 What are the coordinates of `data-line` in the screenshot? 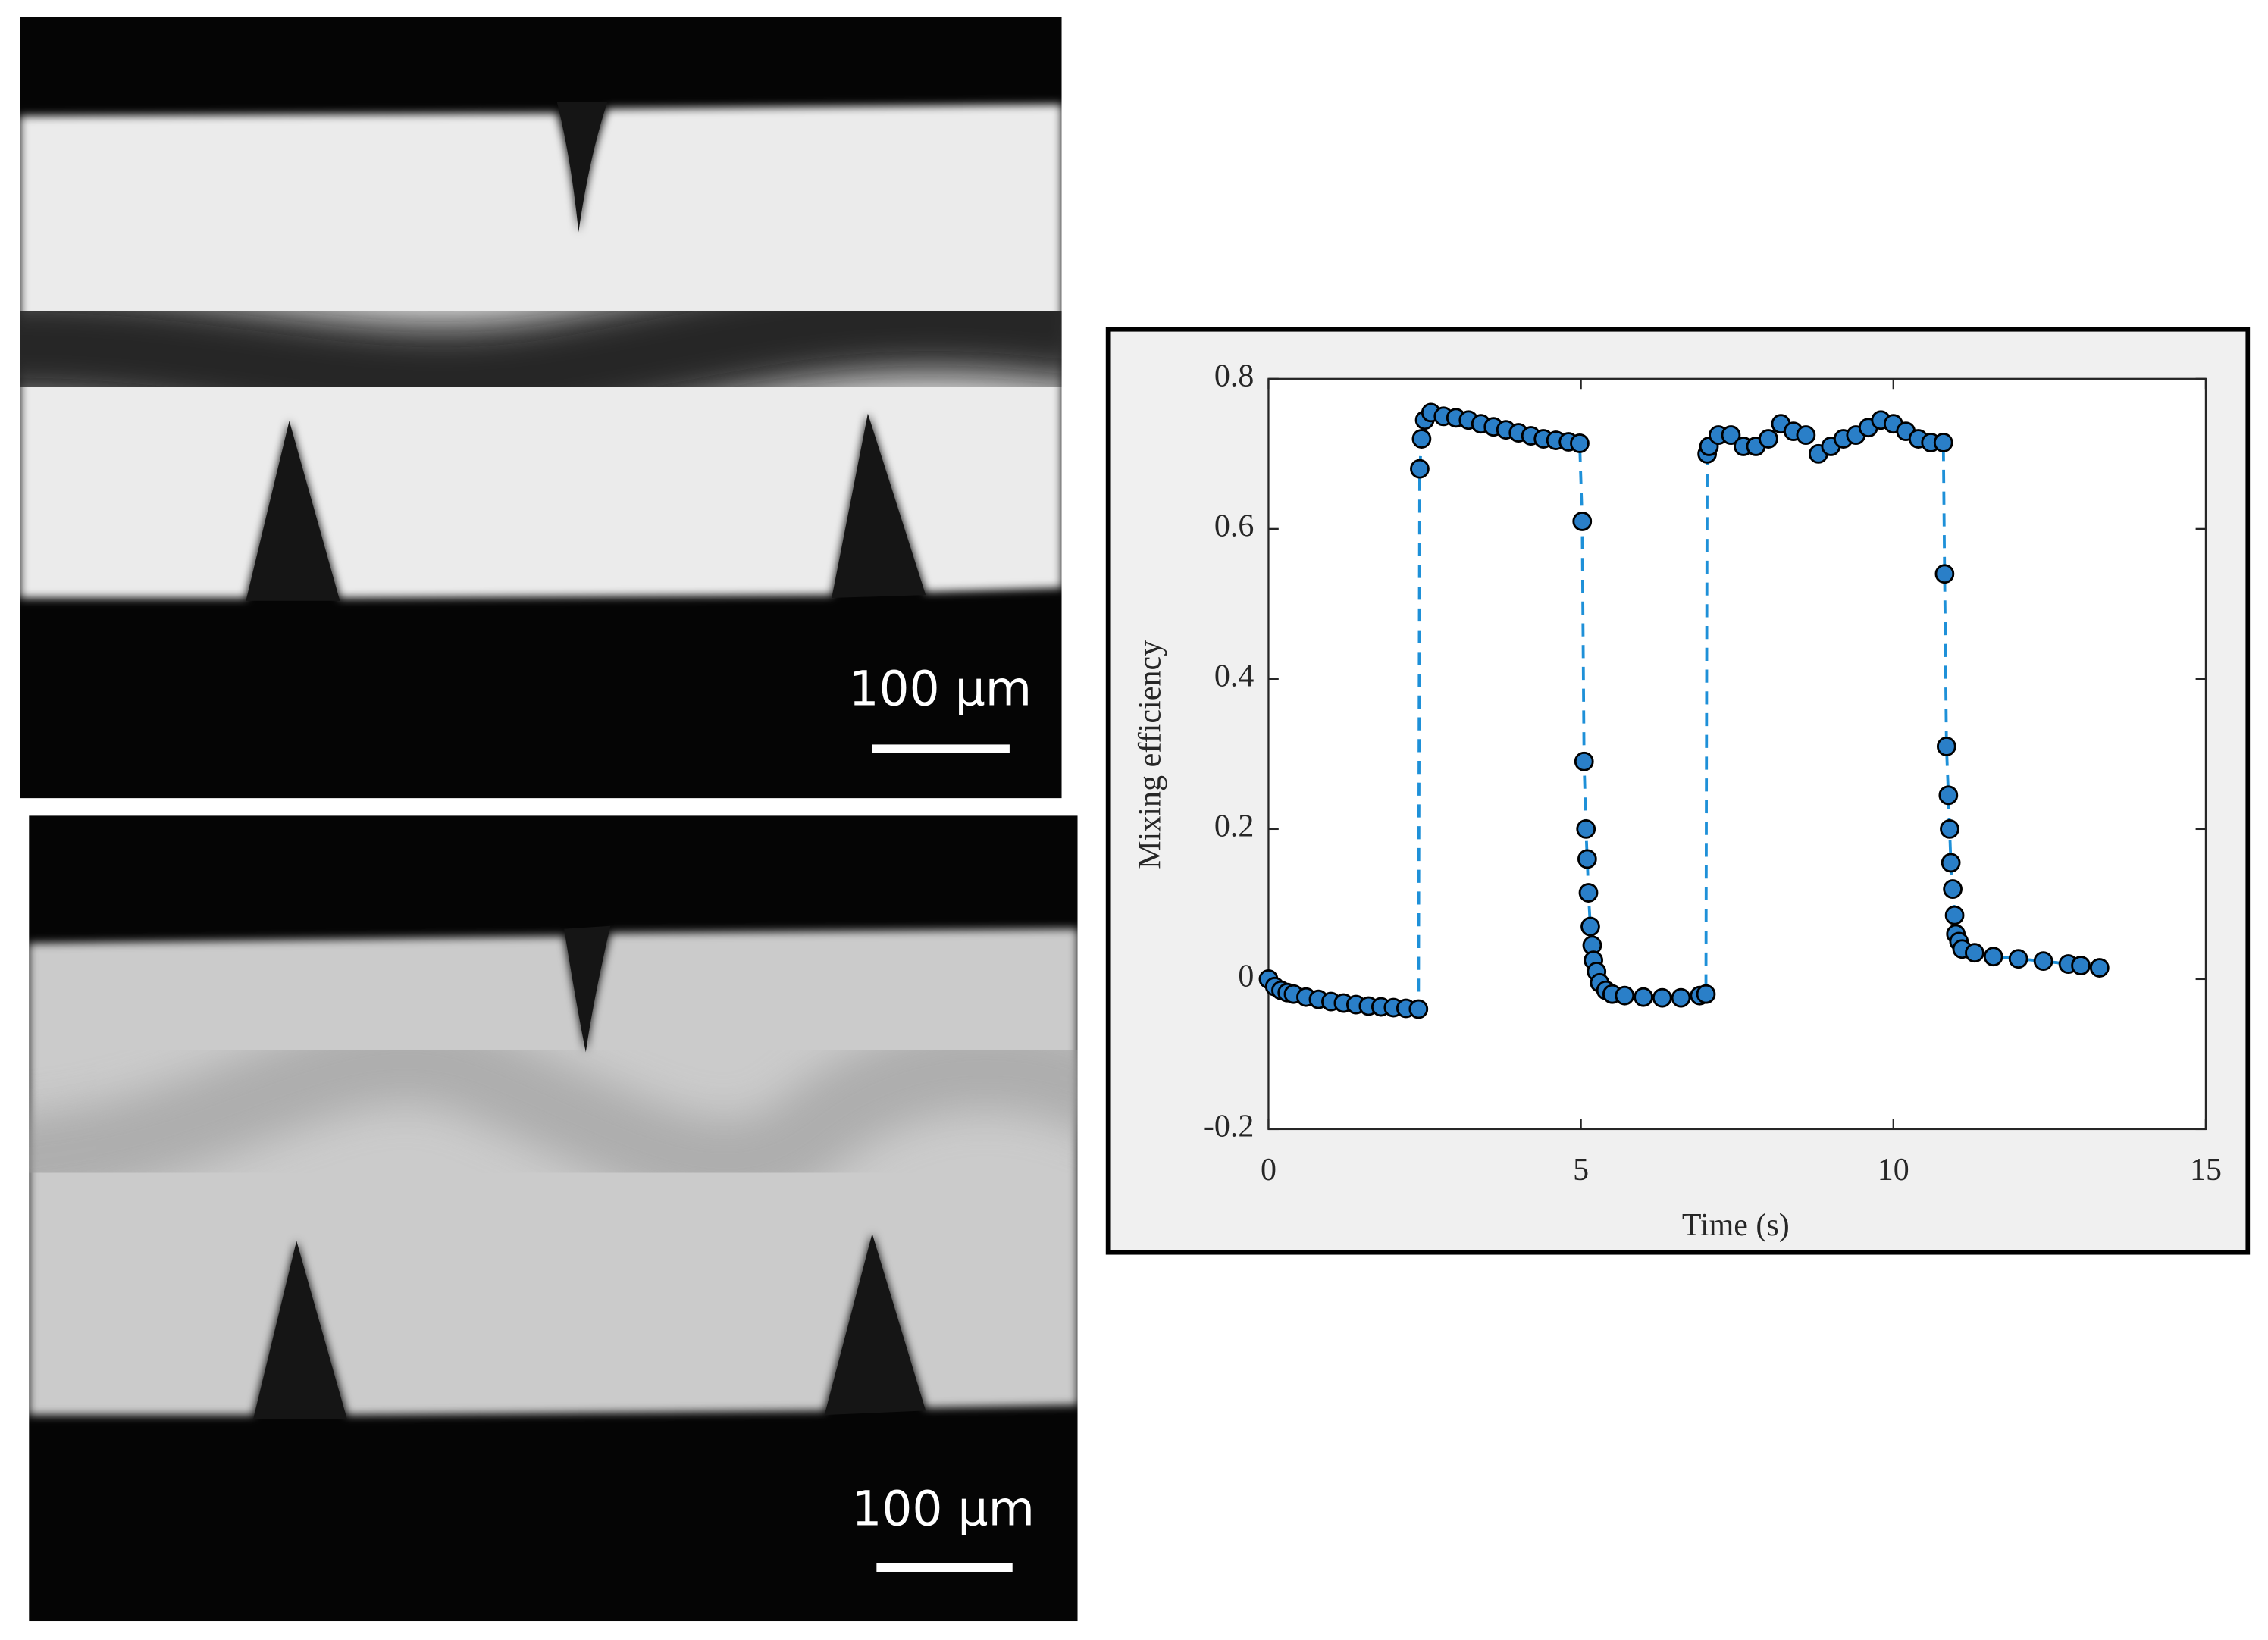 It's located at (1683, 711).